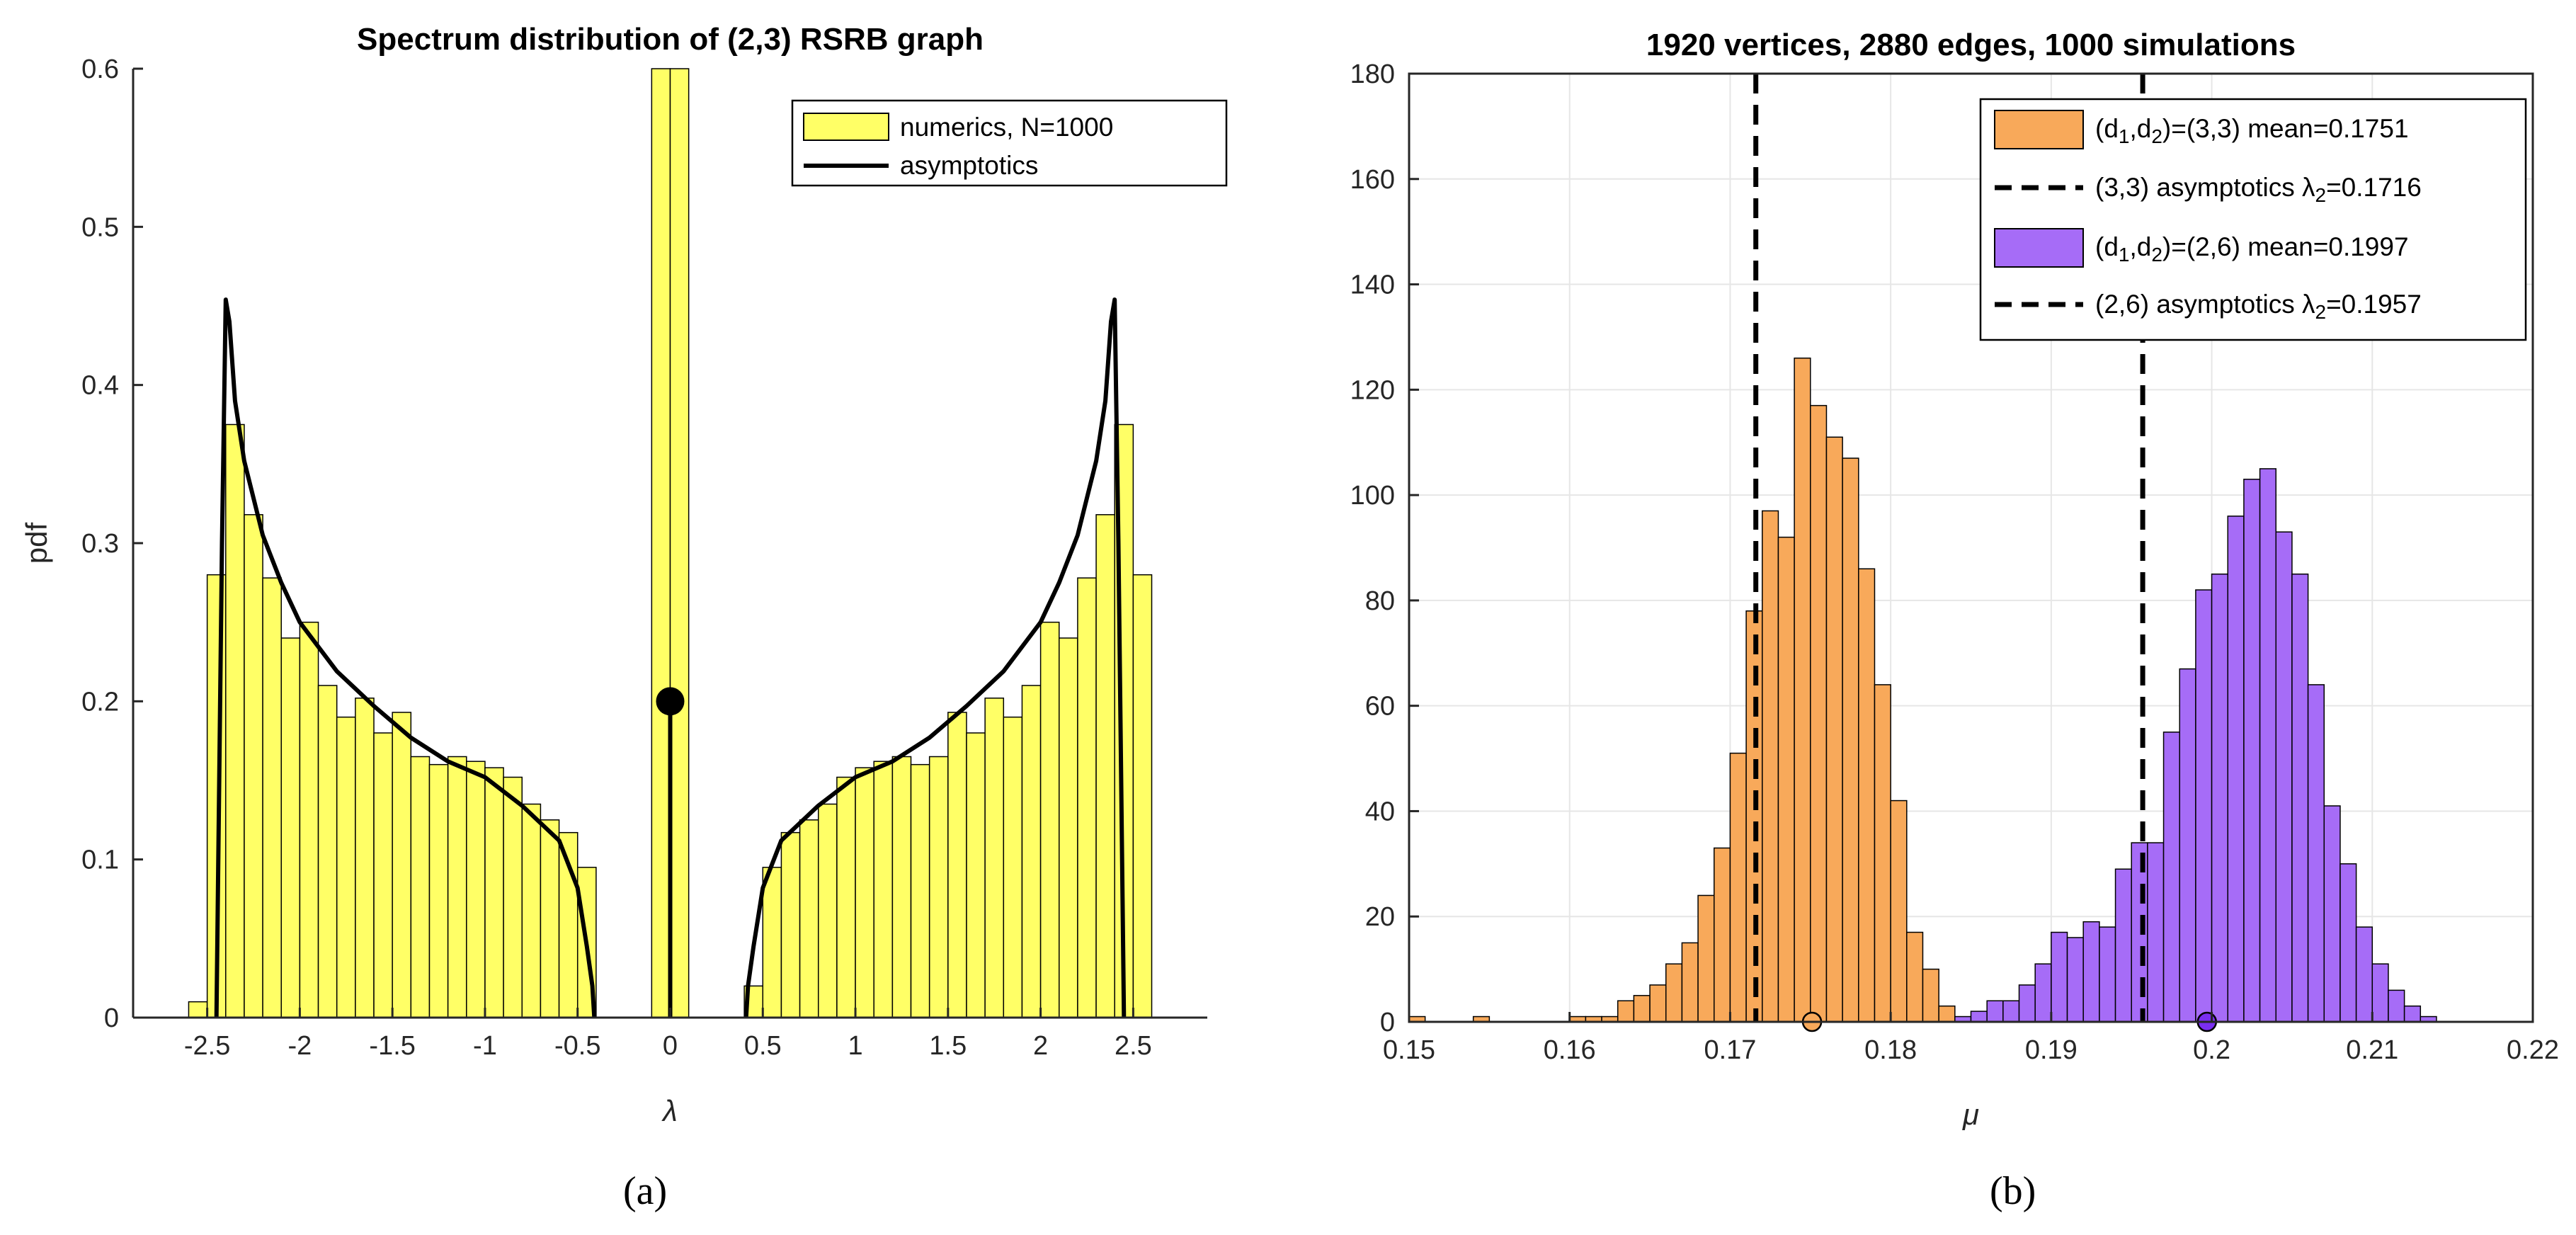 The height and width of the screenshot is (1235, 2576). What do you see at coordinates (1373, 496) in the screenshot?
I see `y-tick-label: 100` at bounding box center [1373, 496].